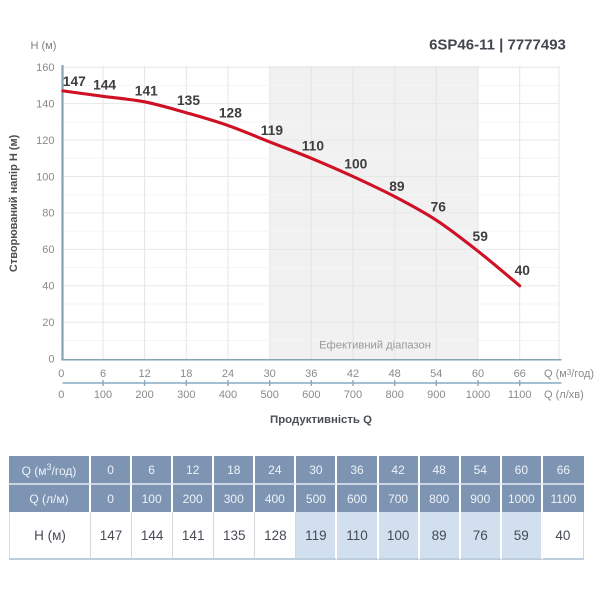 This screenshot has height=600, width=600. I want to click on svg-text: 600, so click(311, 395).